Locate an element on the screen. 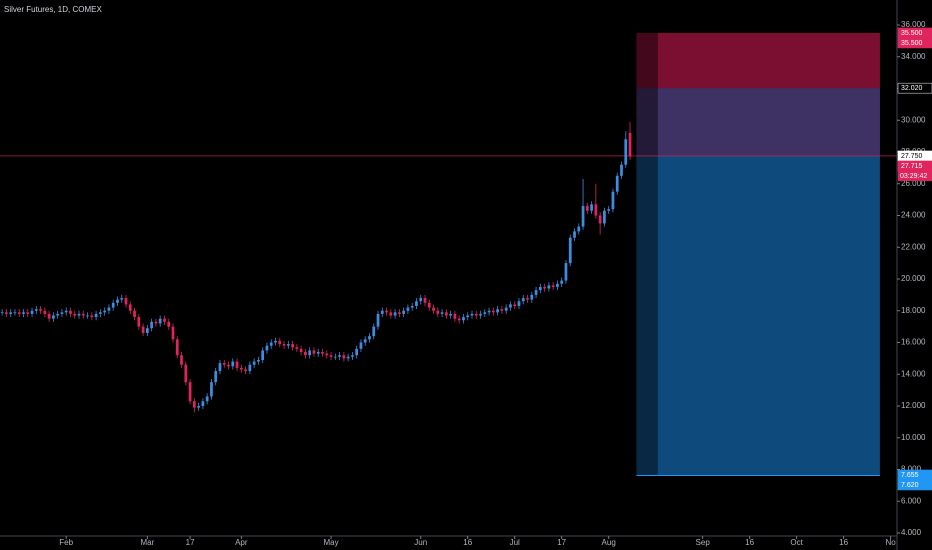 This screenshot has width=932, height=550. y-tick-label: 22.000 is located at coordinates (913, 246).